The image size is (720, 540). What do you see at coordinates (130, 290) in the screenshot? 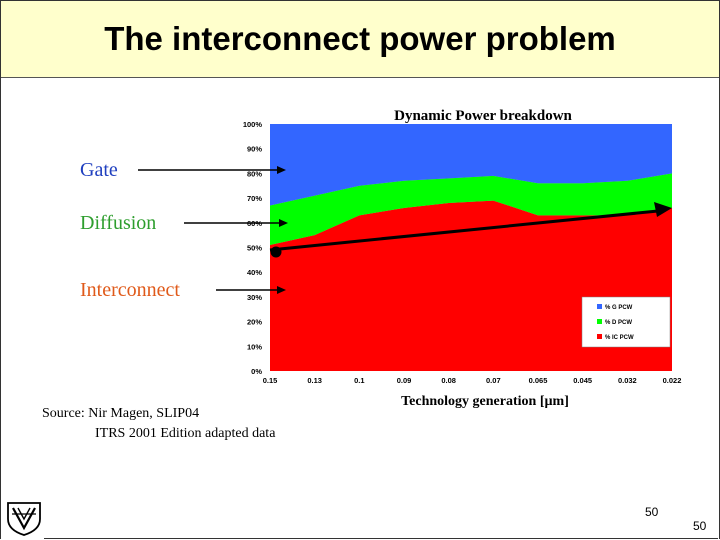
I see `callout-label-interconnect: Interconnect` at bounding box center [130, 290].